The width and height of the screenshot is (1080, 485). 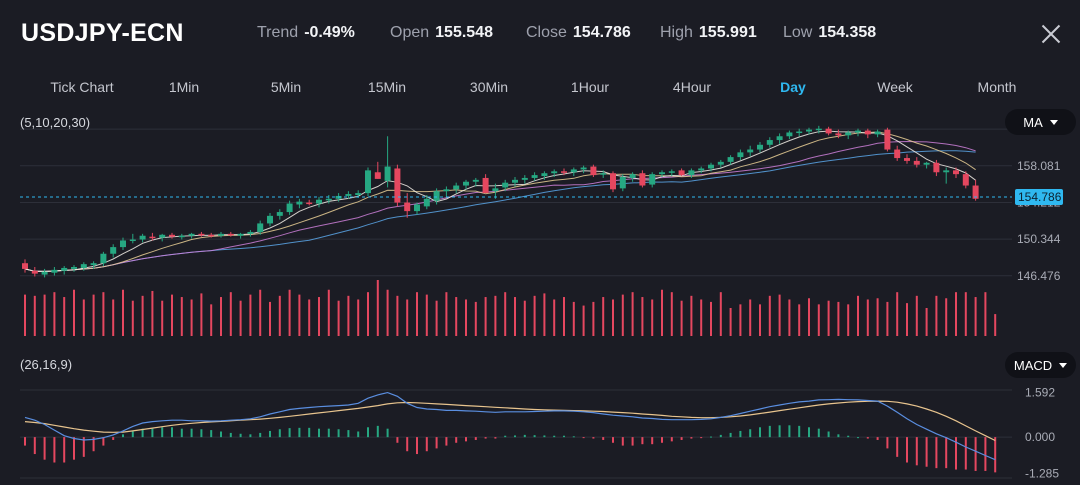 What do you see at coordinates (489, 87) in the screenshot?
I see `tab-30min: 30Min` at bounding box center [489, 87].